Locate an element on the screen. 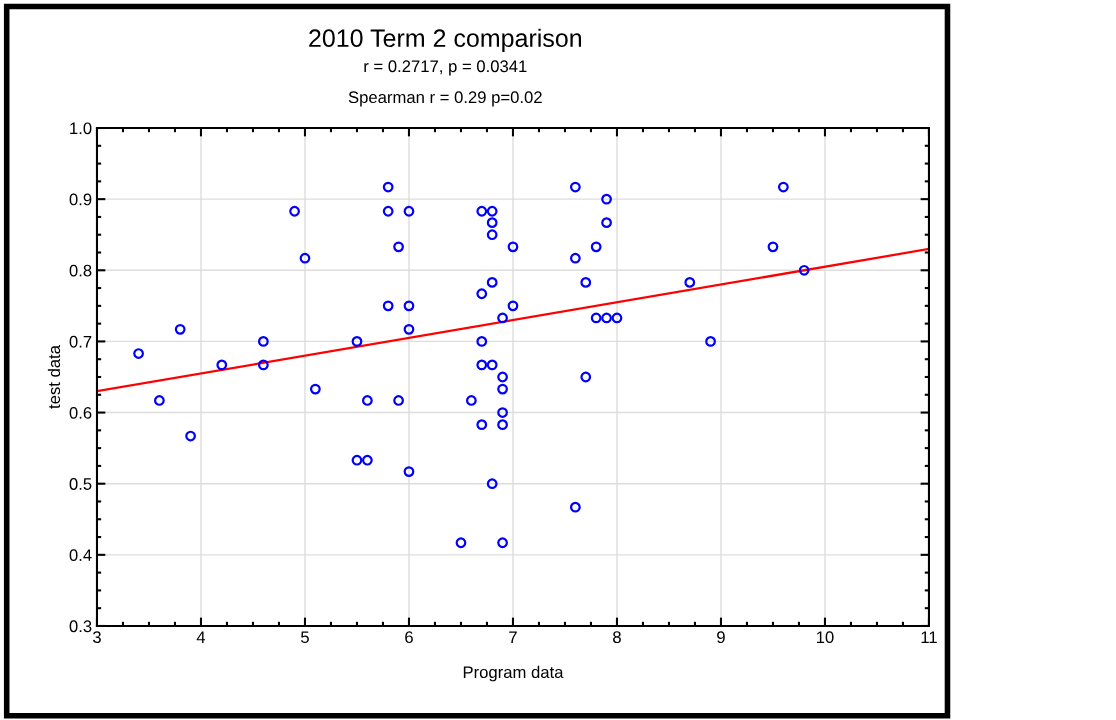 Image resolution: width=1116 pixels, height=720 pixels. text: Spearman r = 0.29 p=0.02 is located at coordinates (445, 99).